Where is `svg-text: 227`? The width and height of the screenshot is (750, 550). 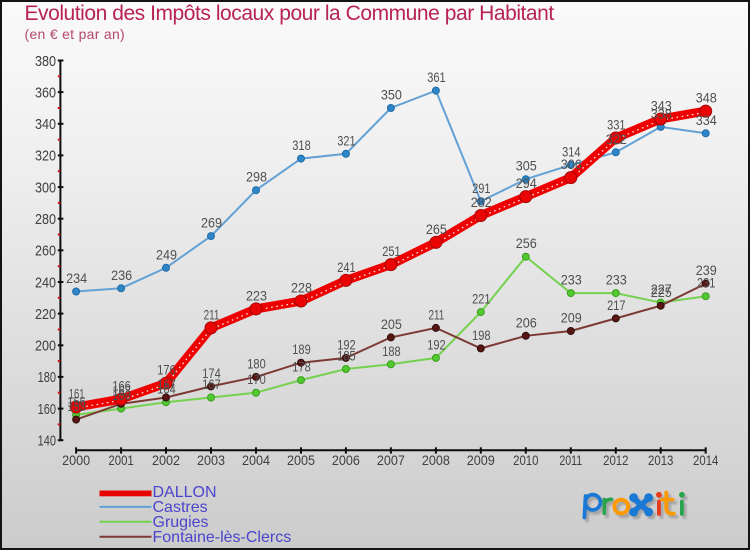
svg-text: 227 is located at coordinates (661, 289).